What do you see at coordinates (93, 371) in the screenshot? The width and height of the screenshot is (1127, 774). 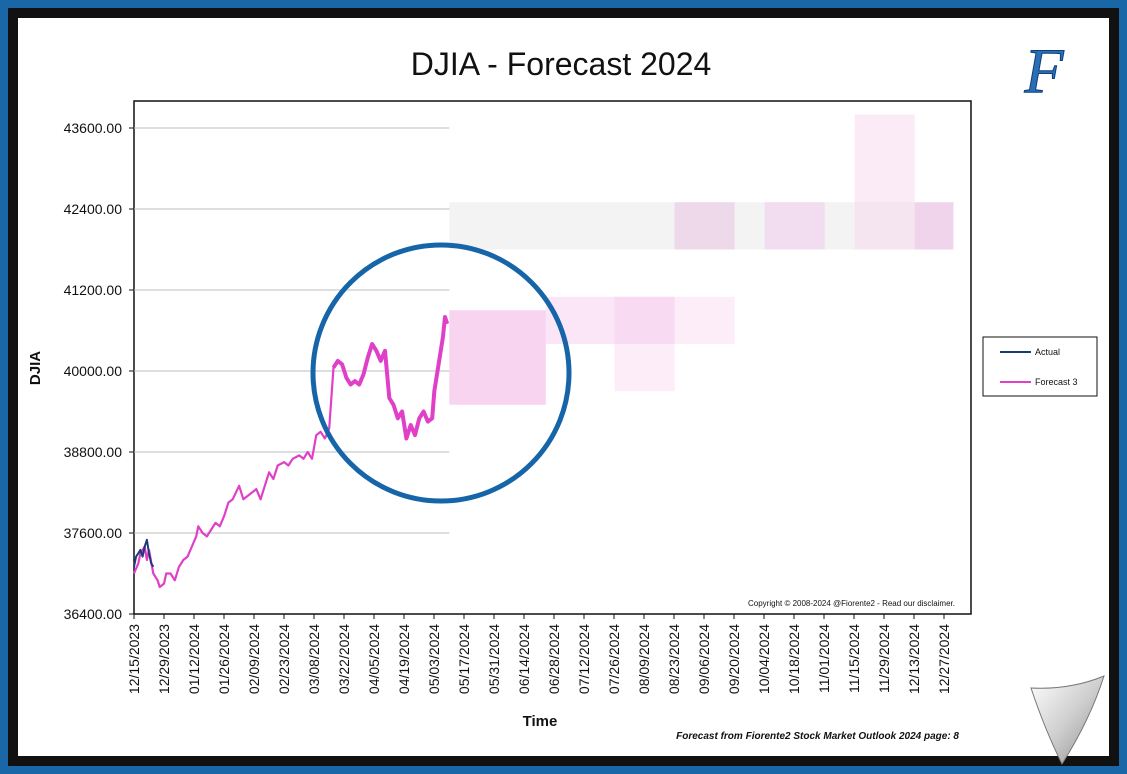 I see `y-tick-label-3: 40000.00` at bounding box center [93, 371].